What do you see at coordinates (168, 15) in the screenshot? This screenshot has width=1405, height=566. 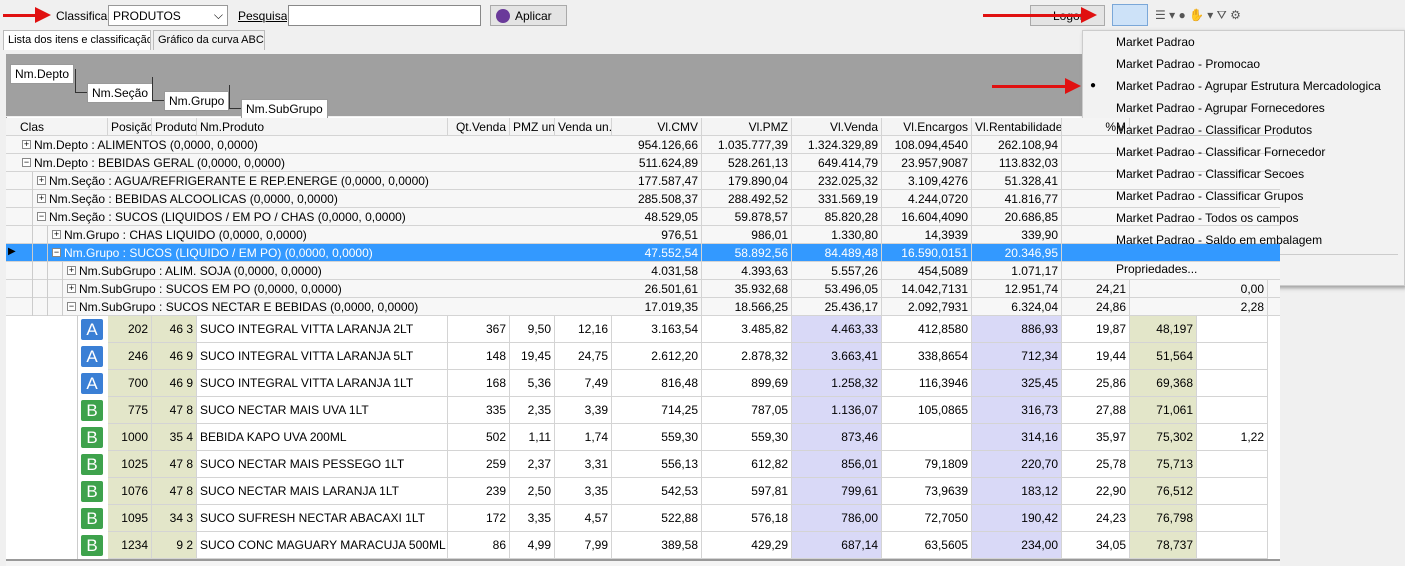 I see `sort-select: PRODUTOS ⌵` at bounding box center [168, 15].